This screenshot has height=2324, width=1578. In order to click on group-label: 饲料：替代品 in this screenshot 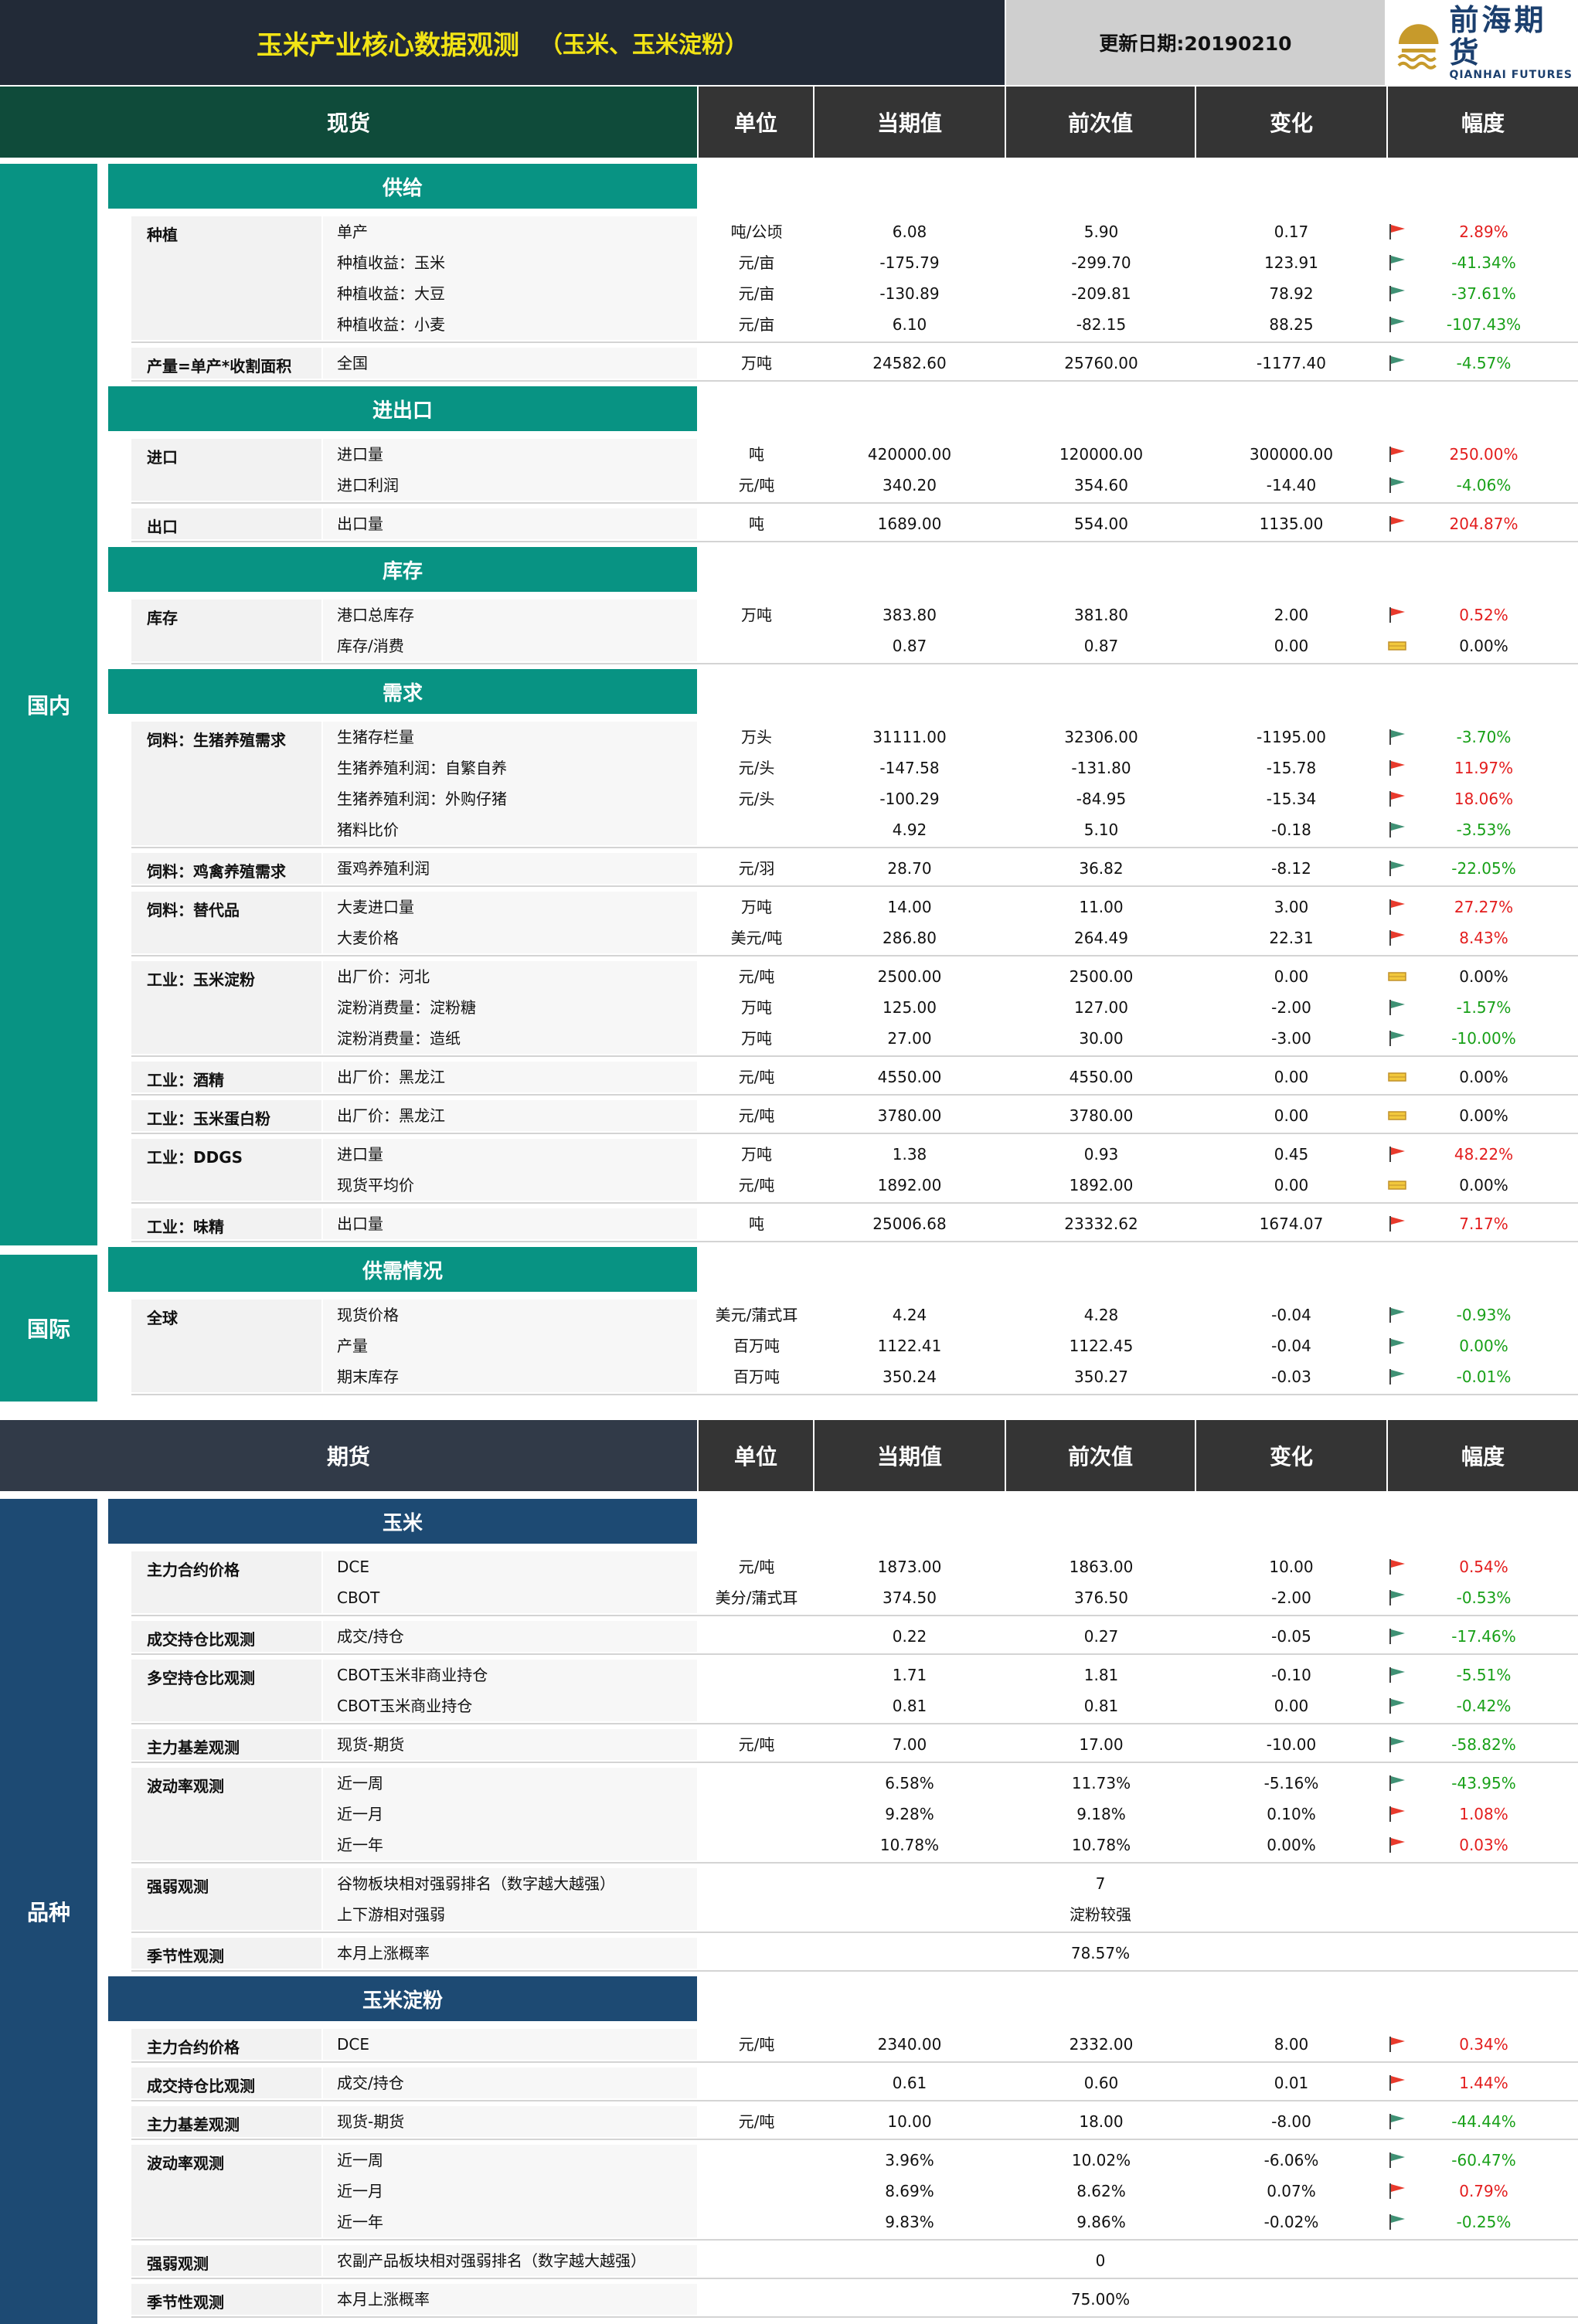, I will do `click(226, 923)`.